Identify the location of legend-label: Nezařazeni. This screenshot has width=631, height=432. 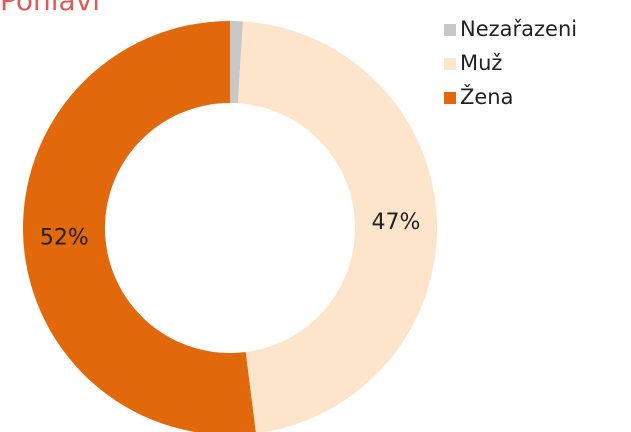
(518, 29).